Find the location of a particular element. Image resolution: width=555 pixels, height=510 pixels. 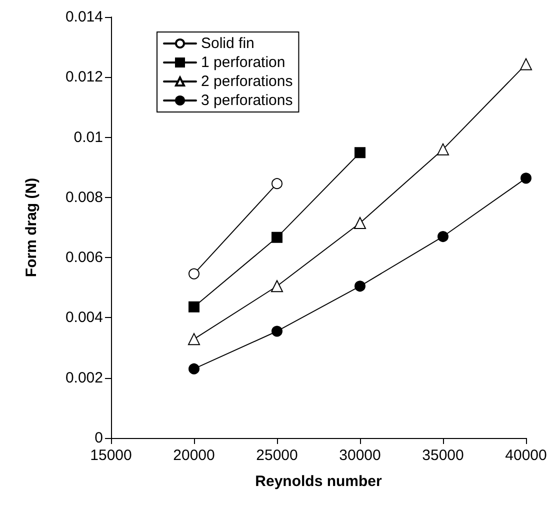

x-tick-label: 25000 is located at coordinates (277, 455).